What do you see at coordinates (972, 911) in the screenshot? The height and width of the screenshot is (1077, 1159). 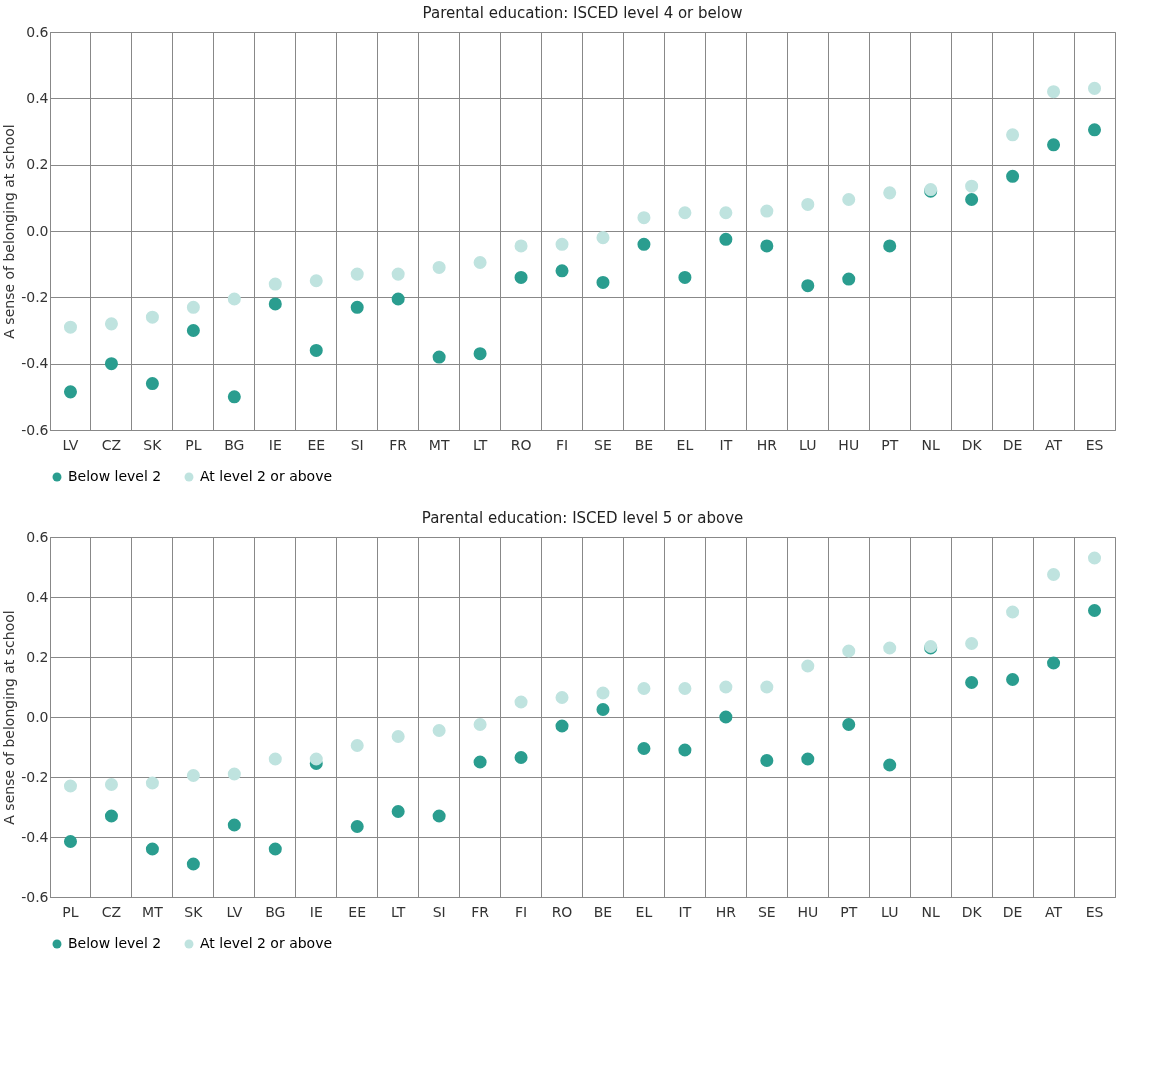 I see `x-tick-label: DK` at bounding box center [972, 911].